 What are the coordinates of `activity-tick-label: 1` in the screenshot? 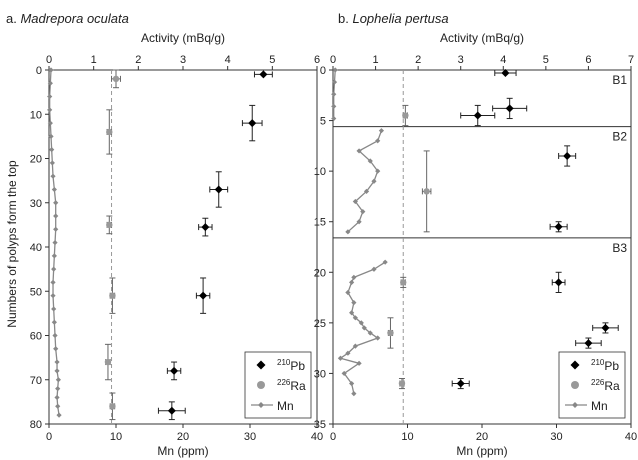 It's located at (376, 60).